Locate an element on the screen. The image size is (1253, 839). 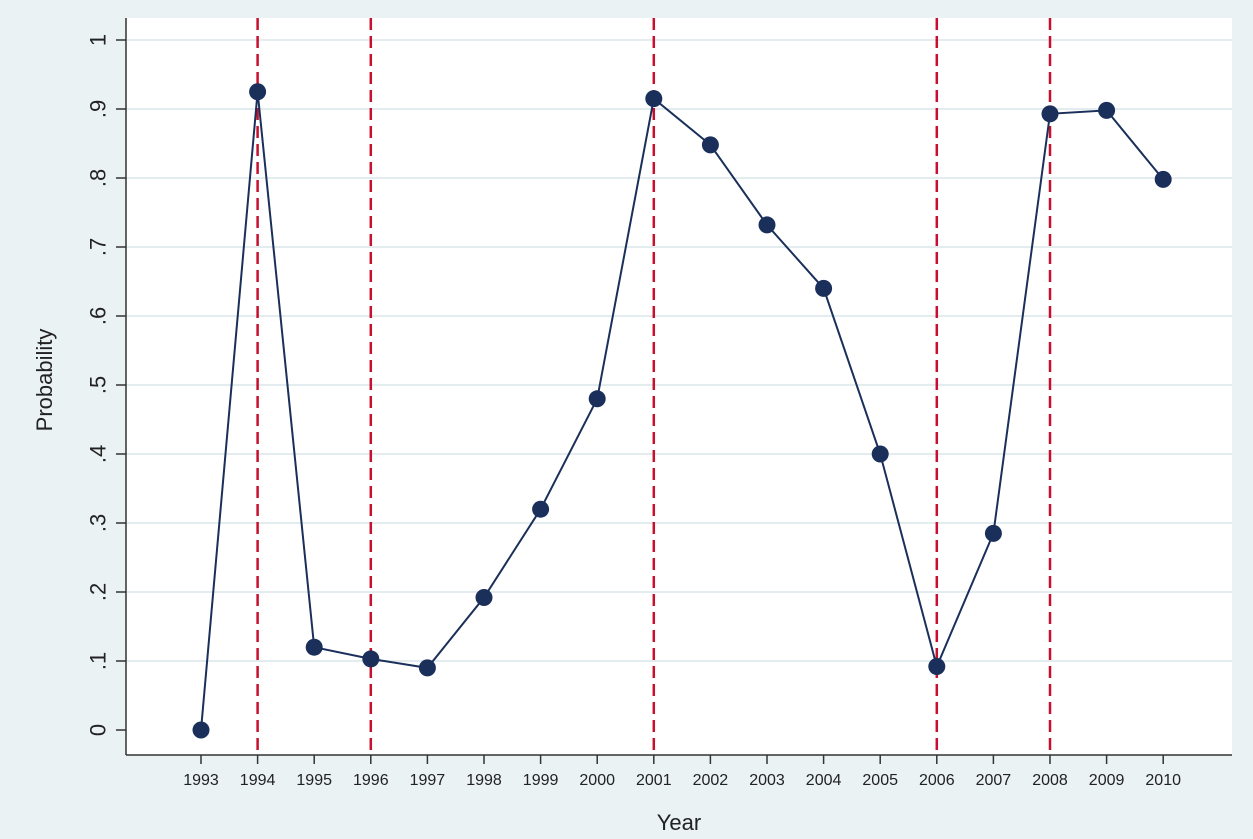
x-tick-label: 2007 is located at coordinates (994, 780).